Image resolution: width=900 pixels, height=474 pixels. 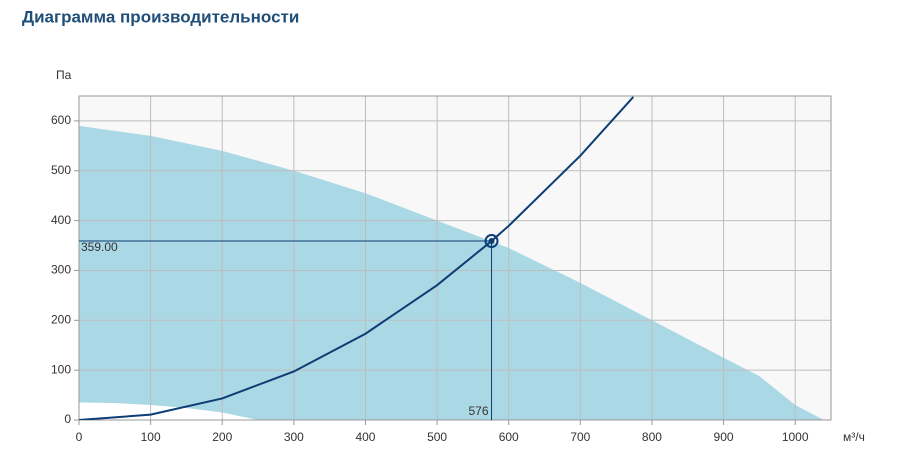 What do you see at coordinates (437, 437) in the screenshot?
I see `x-tick-label: 500` at bounding box center [437, 437].